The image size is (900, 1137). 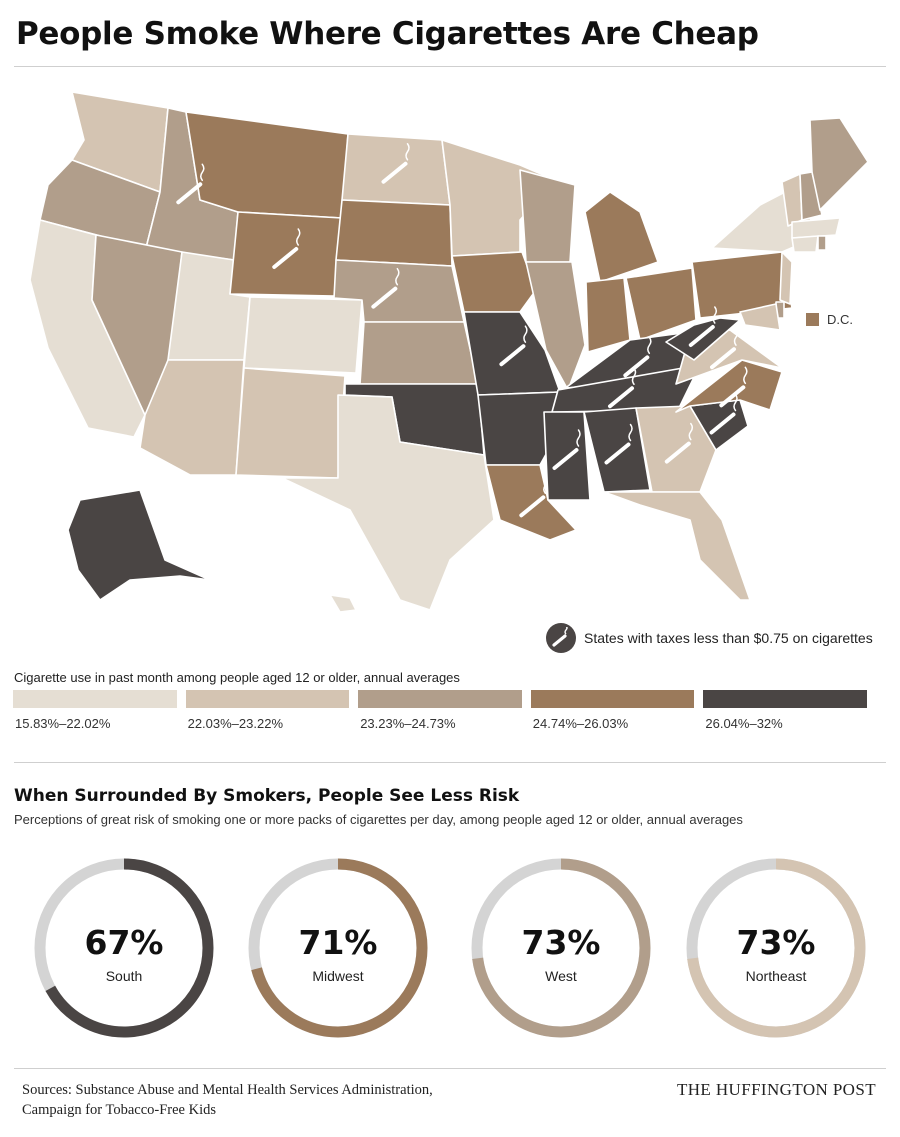 I want to click on state-ks, so click(x=419, y=353).